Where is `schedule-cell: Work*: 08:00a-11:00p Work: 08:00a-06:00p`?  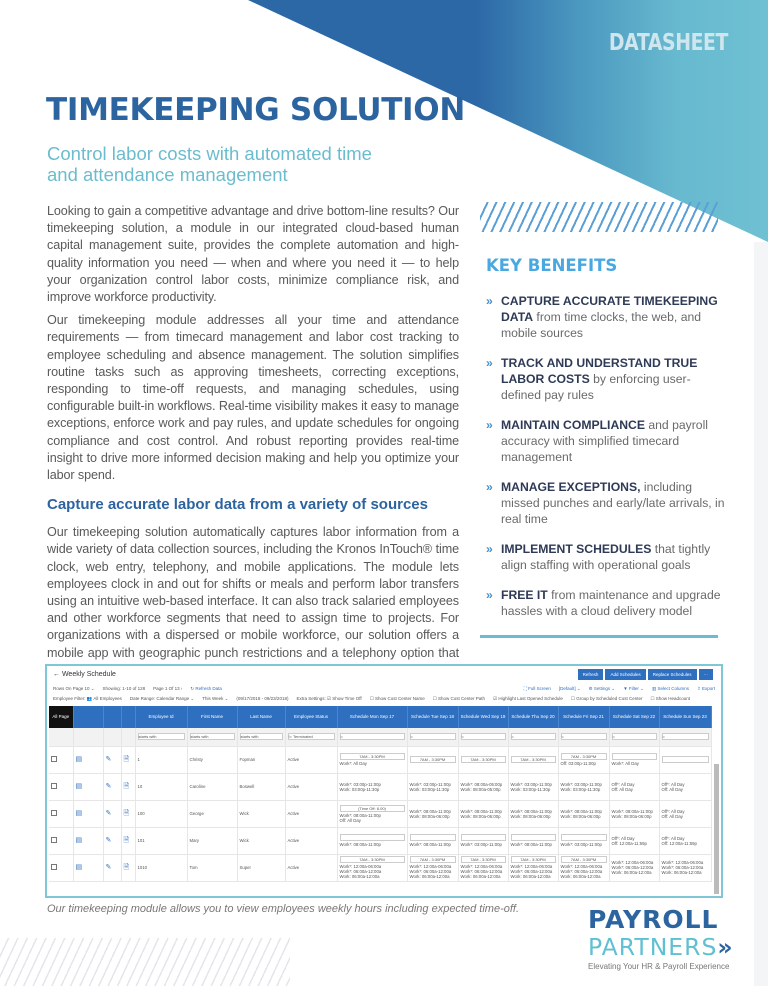 schedule-cell: Work*: 08:00a-11:00p Work: 08:00a-06:00p is located at coordinates (483, 814).